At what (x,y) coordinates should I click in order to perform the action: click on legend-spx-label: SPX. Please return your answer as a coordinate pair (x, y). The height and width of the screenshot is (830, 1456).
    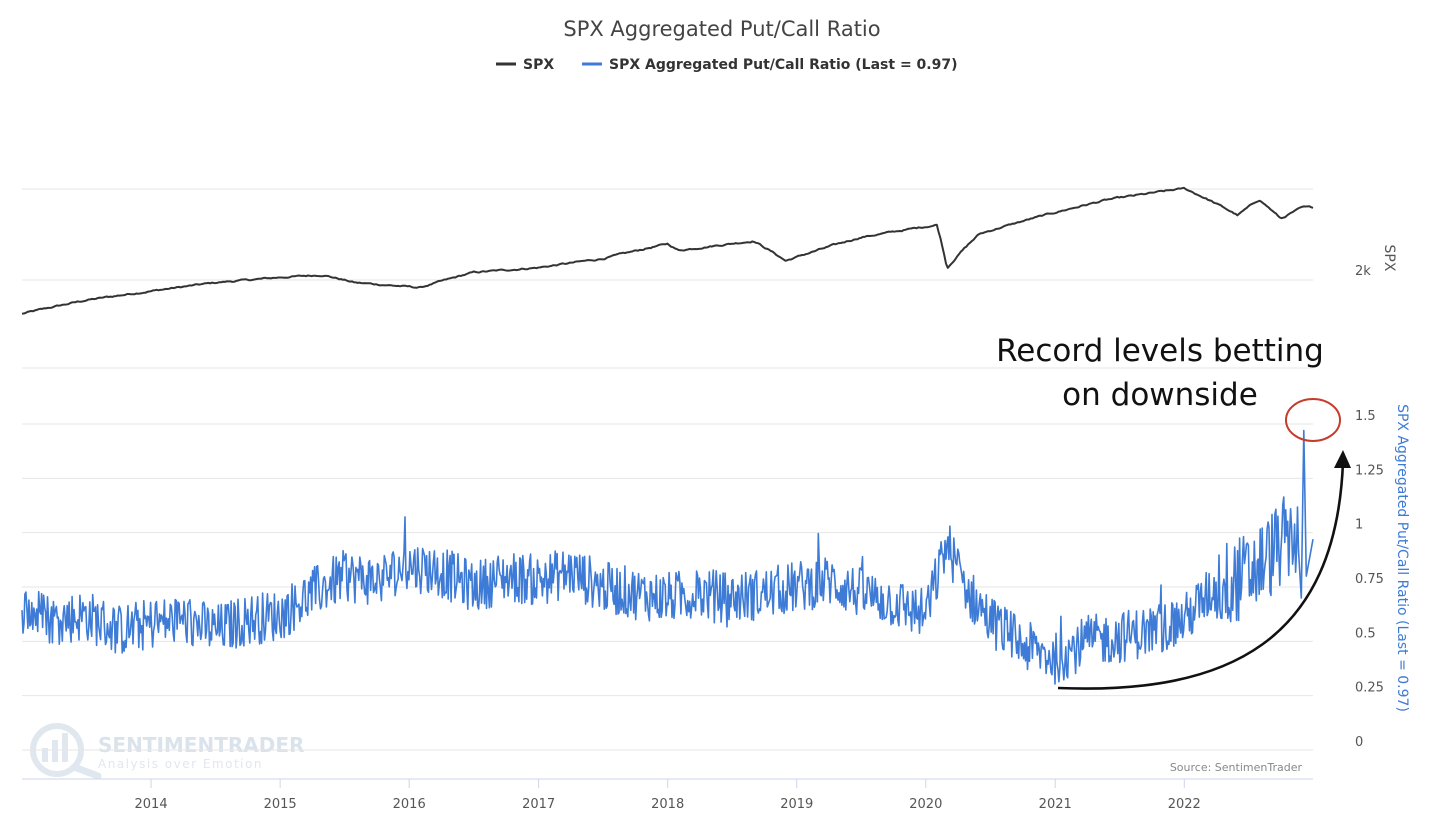
    Looking at the image, I should click on (538, 65).